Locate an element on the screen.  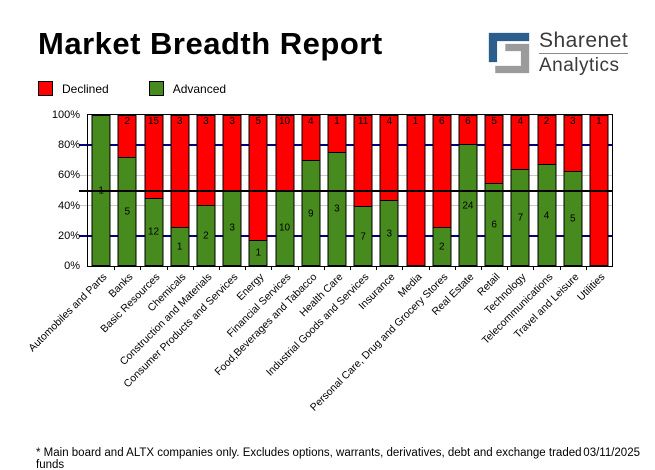
legend-label-advanced: Advanced is located at coordinates (199, 88).